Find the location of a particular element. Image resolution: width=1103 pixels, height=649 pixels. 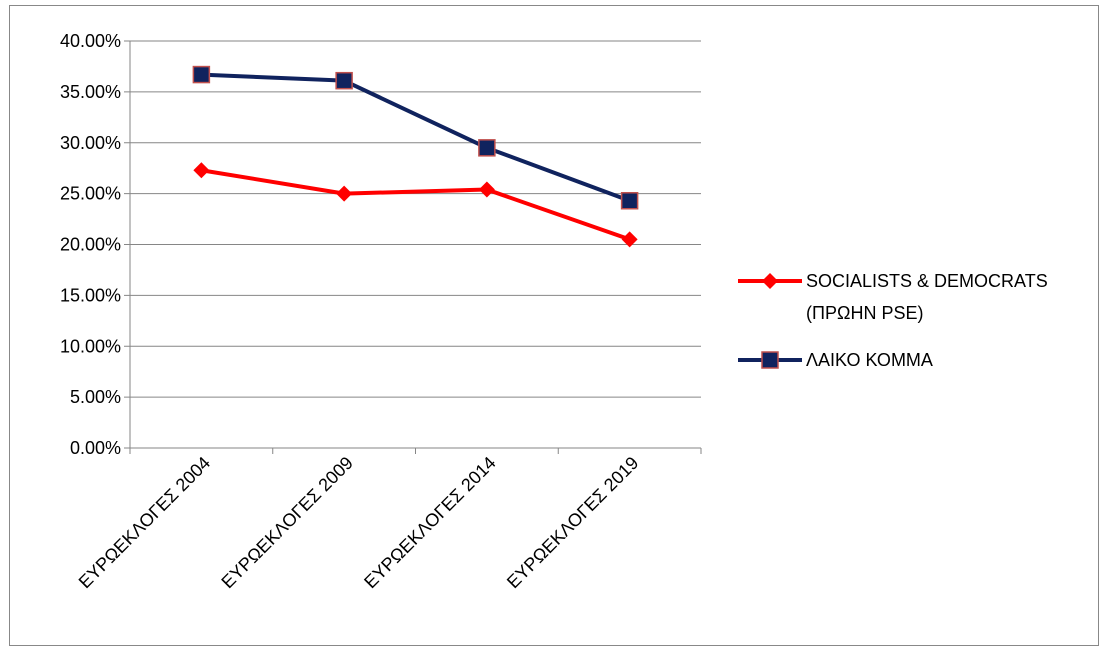

y-tick-label: 40.00% is located at coordinates (90, 41).